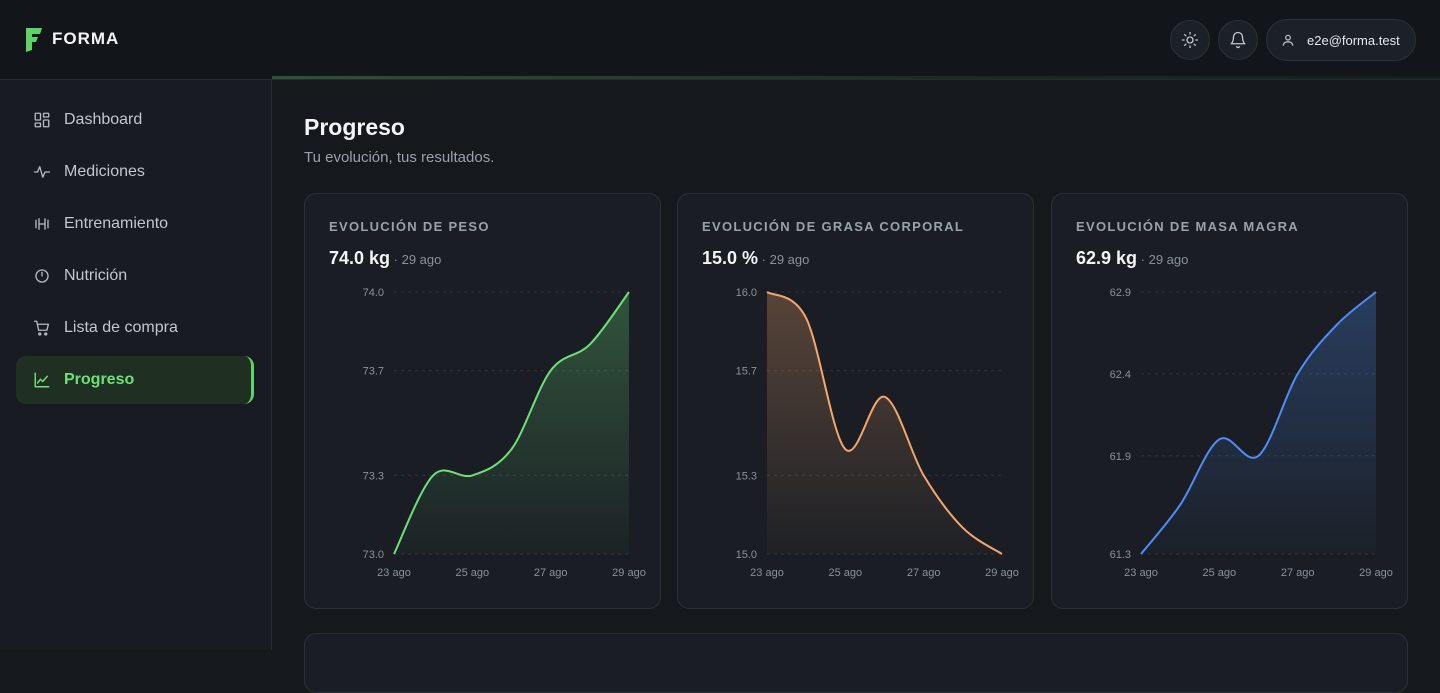 The width and height of the screenshot is (1440, 693). Describe the element at coordinates (373, 293) in the screenshot. I see `y-tick-label: 74.0` at that location.